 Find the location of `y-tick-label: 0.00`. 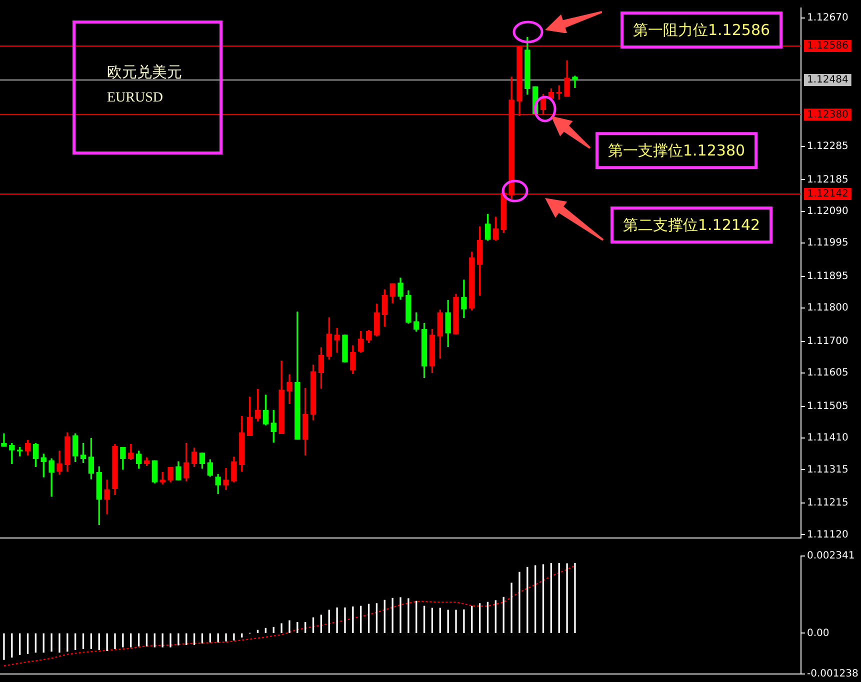

y-tick-label: 0.00 is located at coordinates (818, 633).